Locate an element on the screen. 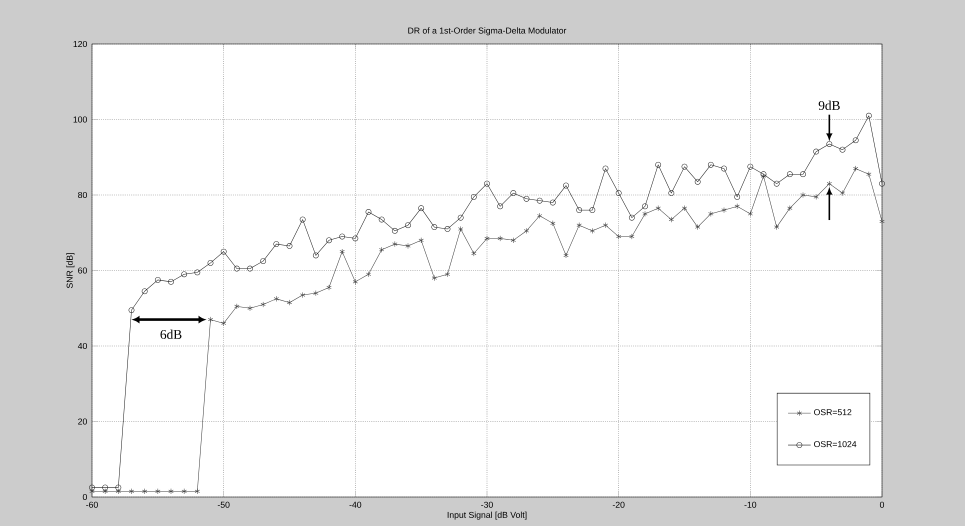 This screenshot has width=965, height=526. legend-label: OSR=1024 is located at coordinates (835, 444).